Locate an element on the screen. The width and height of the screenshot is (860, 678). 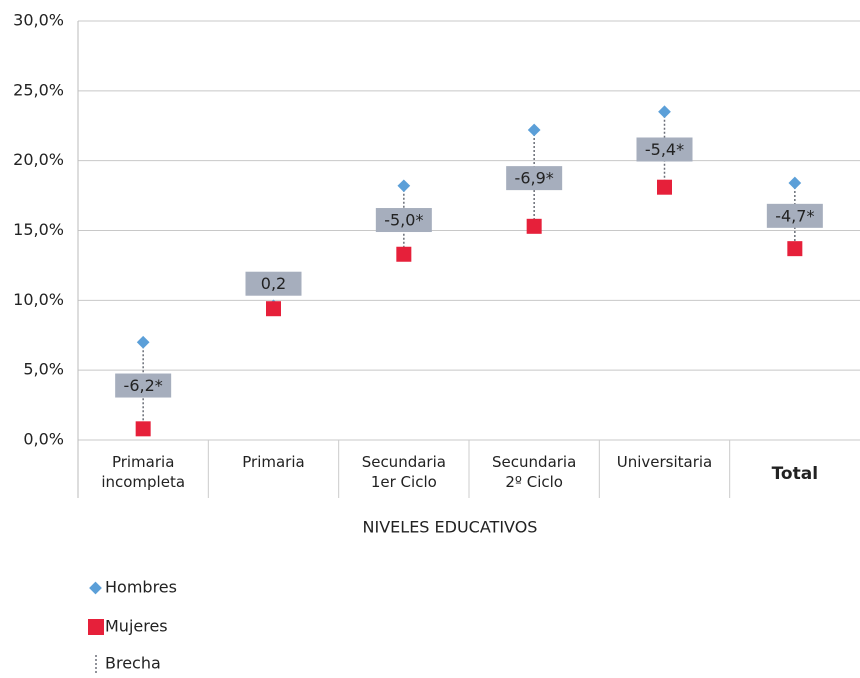
gap-label: -6,2* is located at coordinates (143, 385).